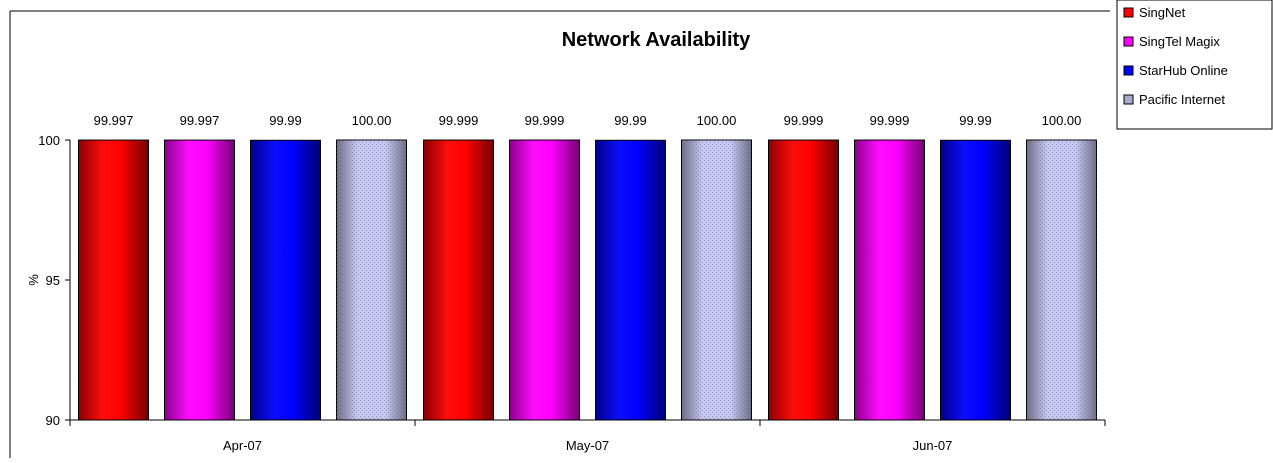 The height and width of the screenshot is (463, 1273). Describe the element at coordinates (53, 420) in the screenshot. I see `y-tick-label: 90` at that location.